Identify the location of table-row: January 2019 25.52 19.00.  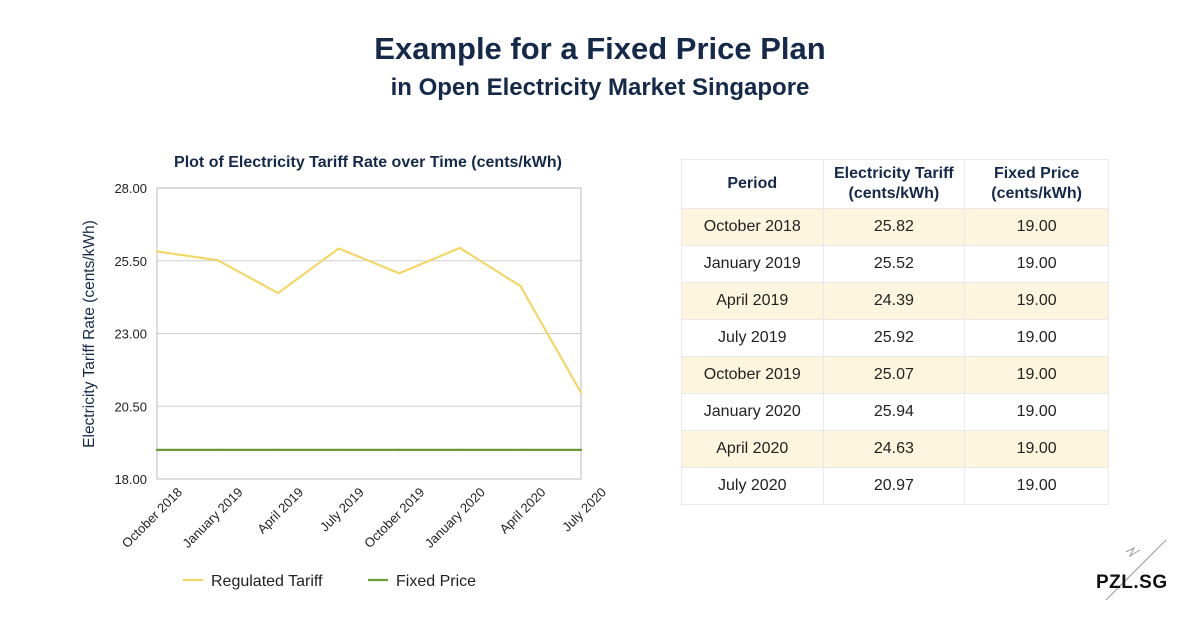
(895, 264).